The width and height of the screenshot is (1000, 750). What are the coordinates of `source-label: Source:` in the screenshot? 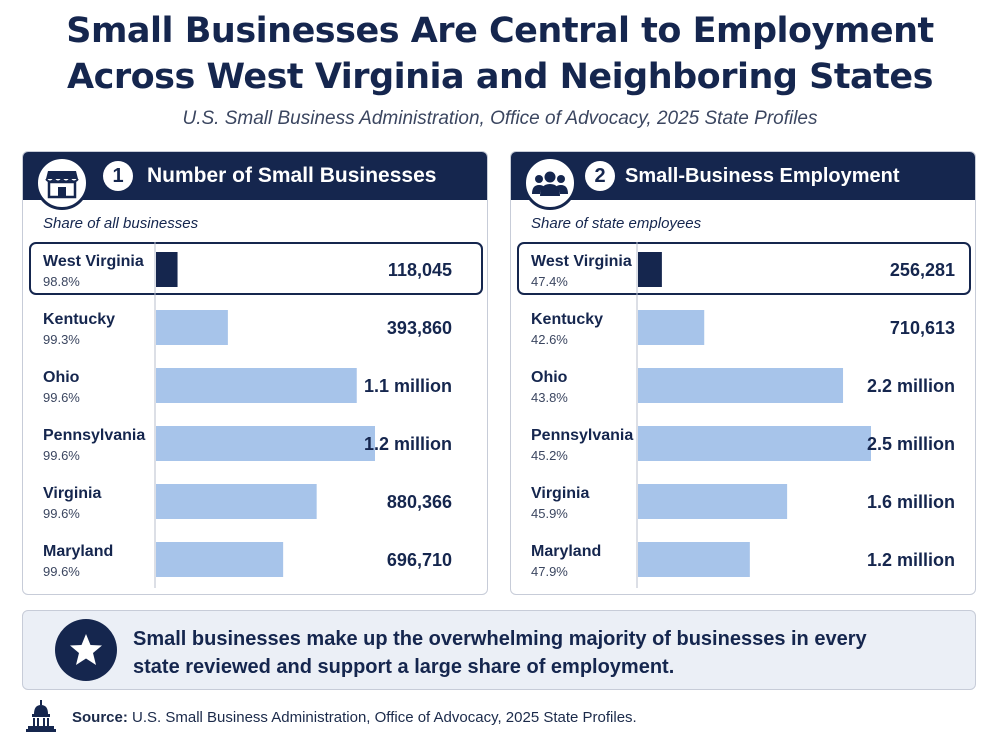 It's located at (100, 717).